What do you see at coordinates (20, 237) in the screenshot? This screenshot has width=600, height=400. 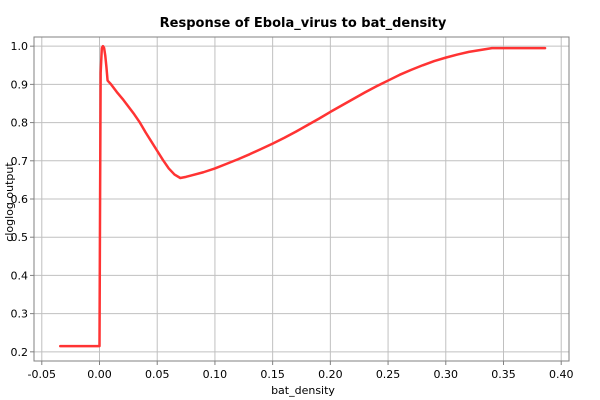 I see `y-tick-label: 0.5` at bounding box center [20, 237].